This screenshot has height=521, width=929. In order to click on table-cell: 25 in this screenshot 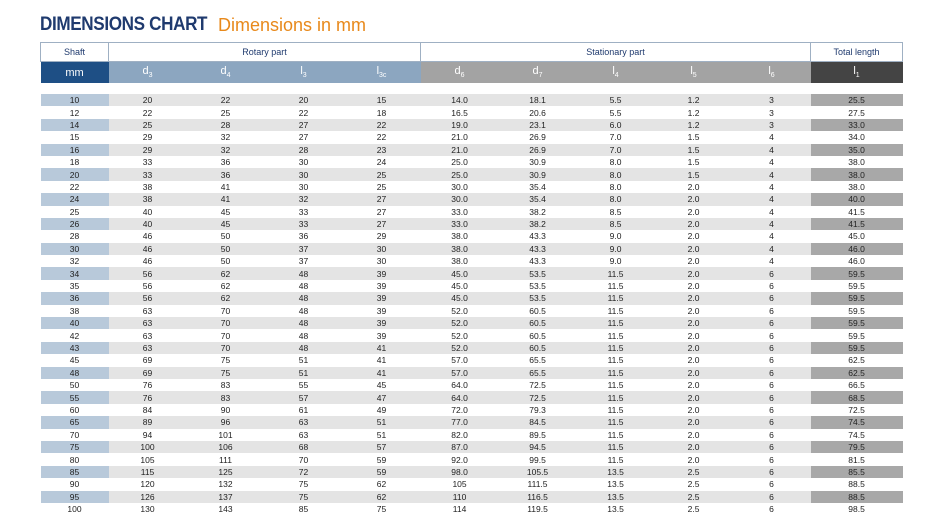, I will do `click(147, 125)`.